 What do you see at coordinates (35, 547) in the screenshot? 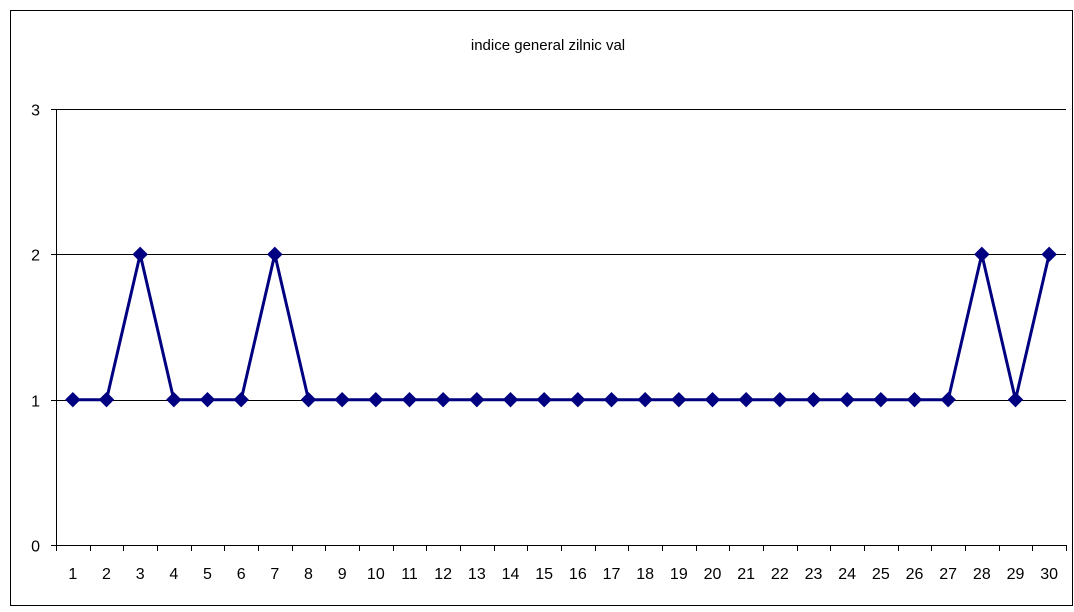
I see `y-tick-label: 0` at bounding box center [35, 547].